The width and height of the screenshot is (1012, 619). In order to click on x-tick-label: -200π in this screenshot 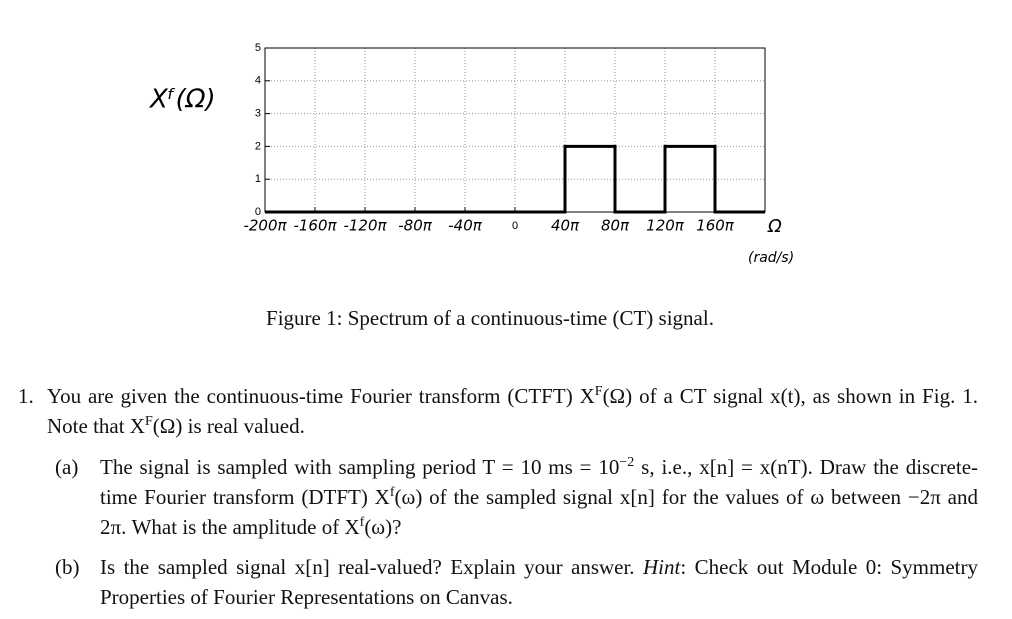, I will do `click(265, 226)`.